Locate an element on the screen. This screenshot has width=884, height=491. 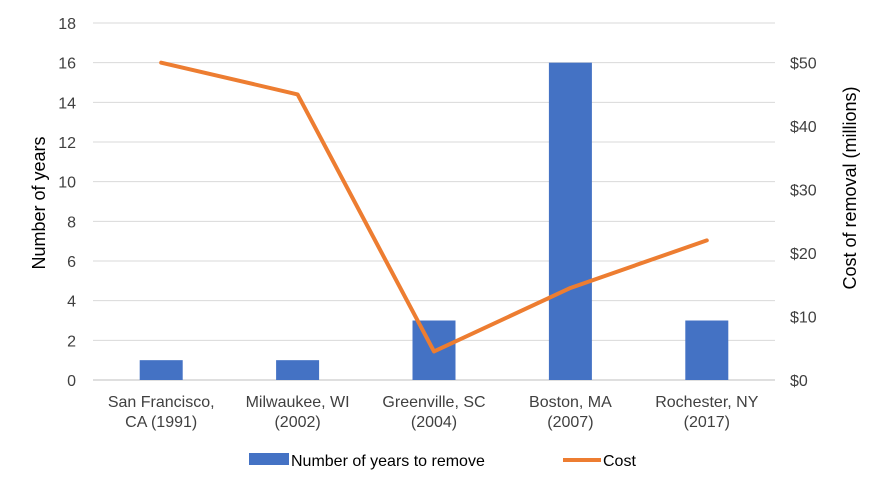
category-label: CA (1991) is located at coordinates (161, 422).